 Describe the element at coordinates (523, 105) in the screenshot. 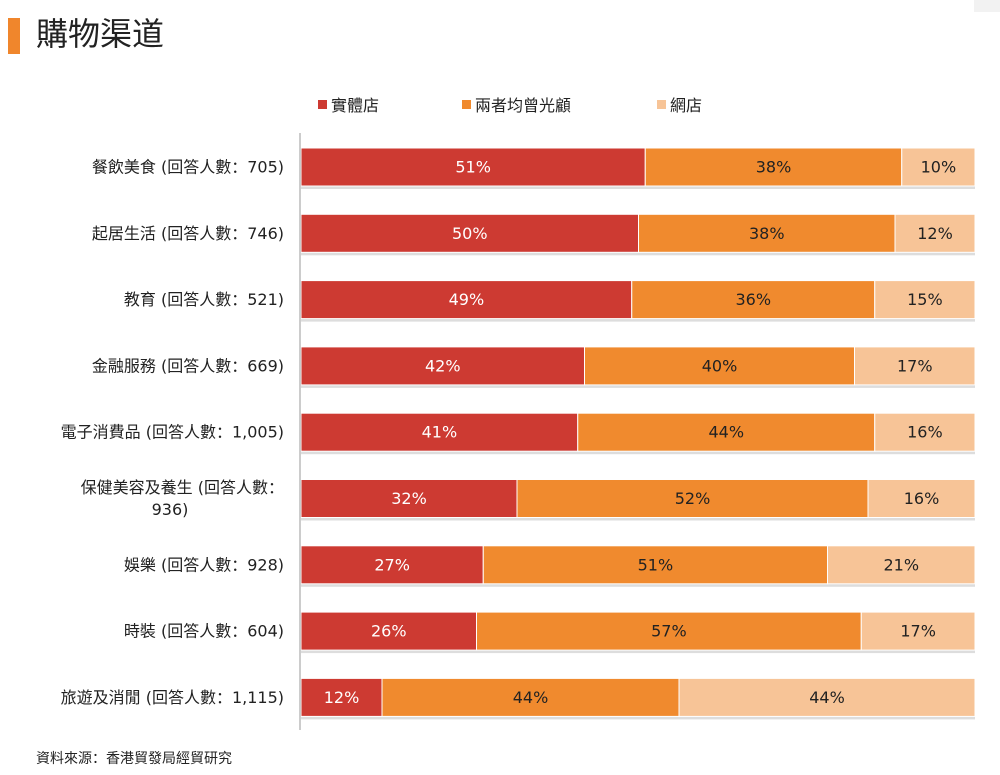

I see `legend-label-both: 兩者均曾光顧` at that location.